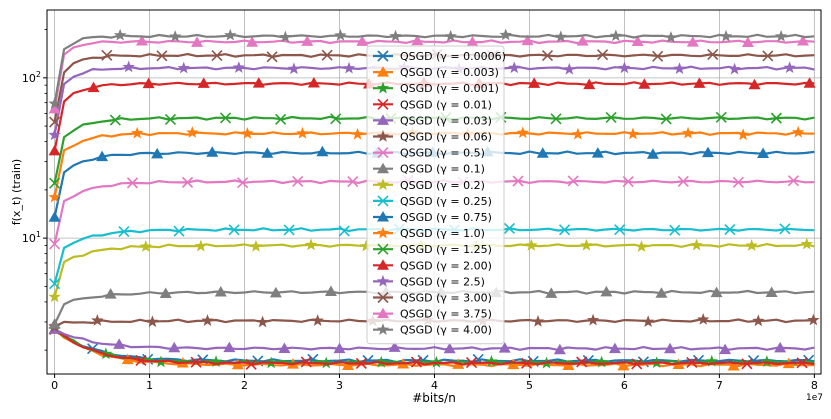 The width and height of the screenshot is (831, 419). What do you see at coordinates (432, 330) in the screenshot?
I see `legend-item: QSGD (γ = 4.00)` at bounding box center [432, 330].